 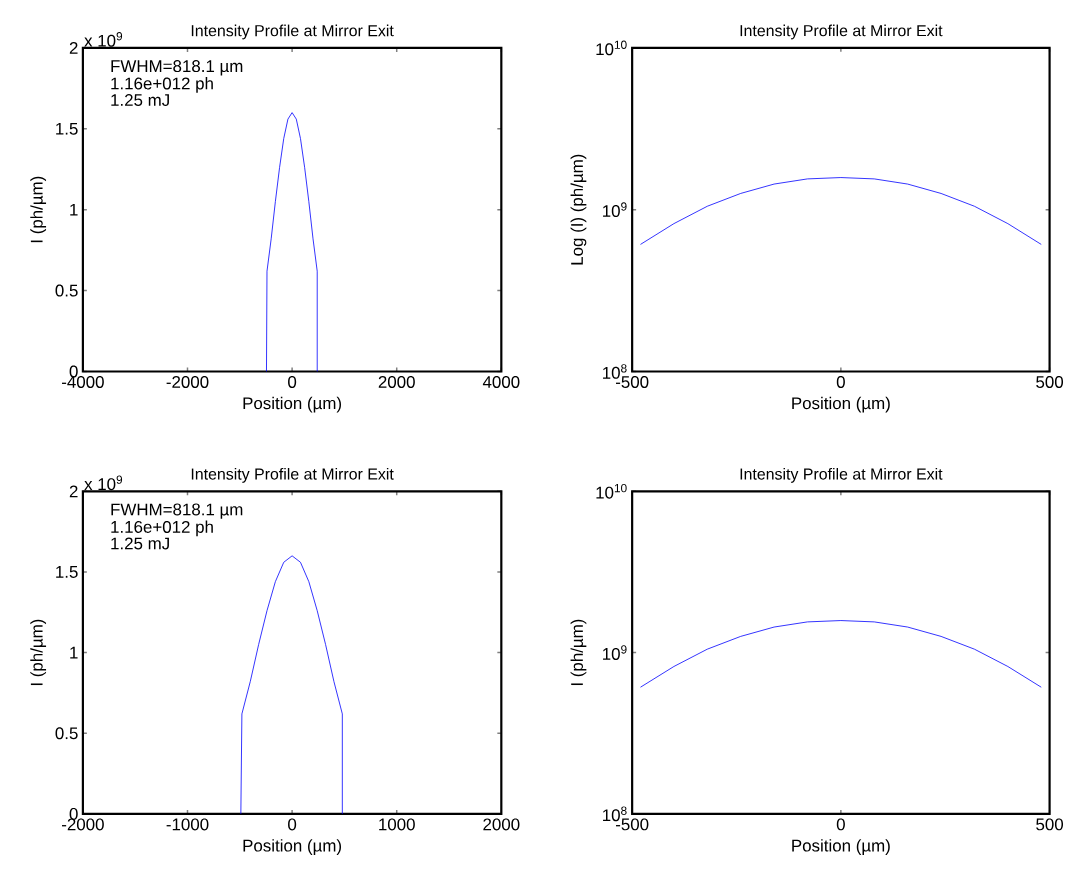 What do you see at coordinates (501, 382) in the screenshot?
I see `x-tick-label: 4000` at bounding box center [501, 382].